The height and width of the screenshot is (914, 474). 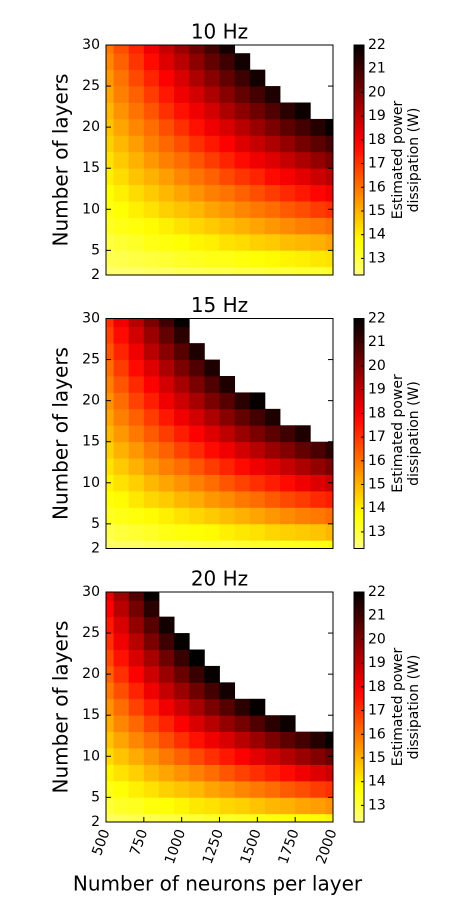 What do you see at coordinates (61, 160) in the screenshot?
I see `y-axis-label: Number of layers` at bounding box center [61, 160].